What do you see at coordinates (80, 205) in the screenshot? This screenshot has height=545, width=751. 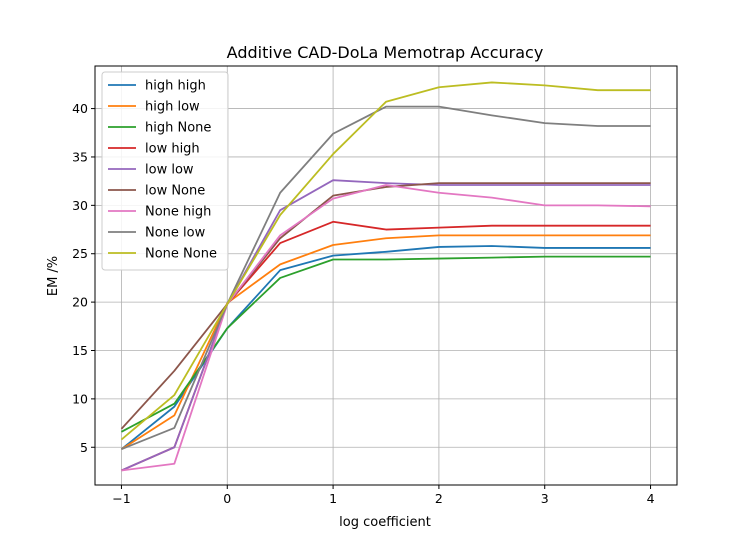 I see `y-tick-label: 30` at bounding box center [80, 205].